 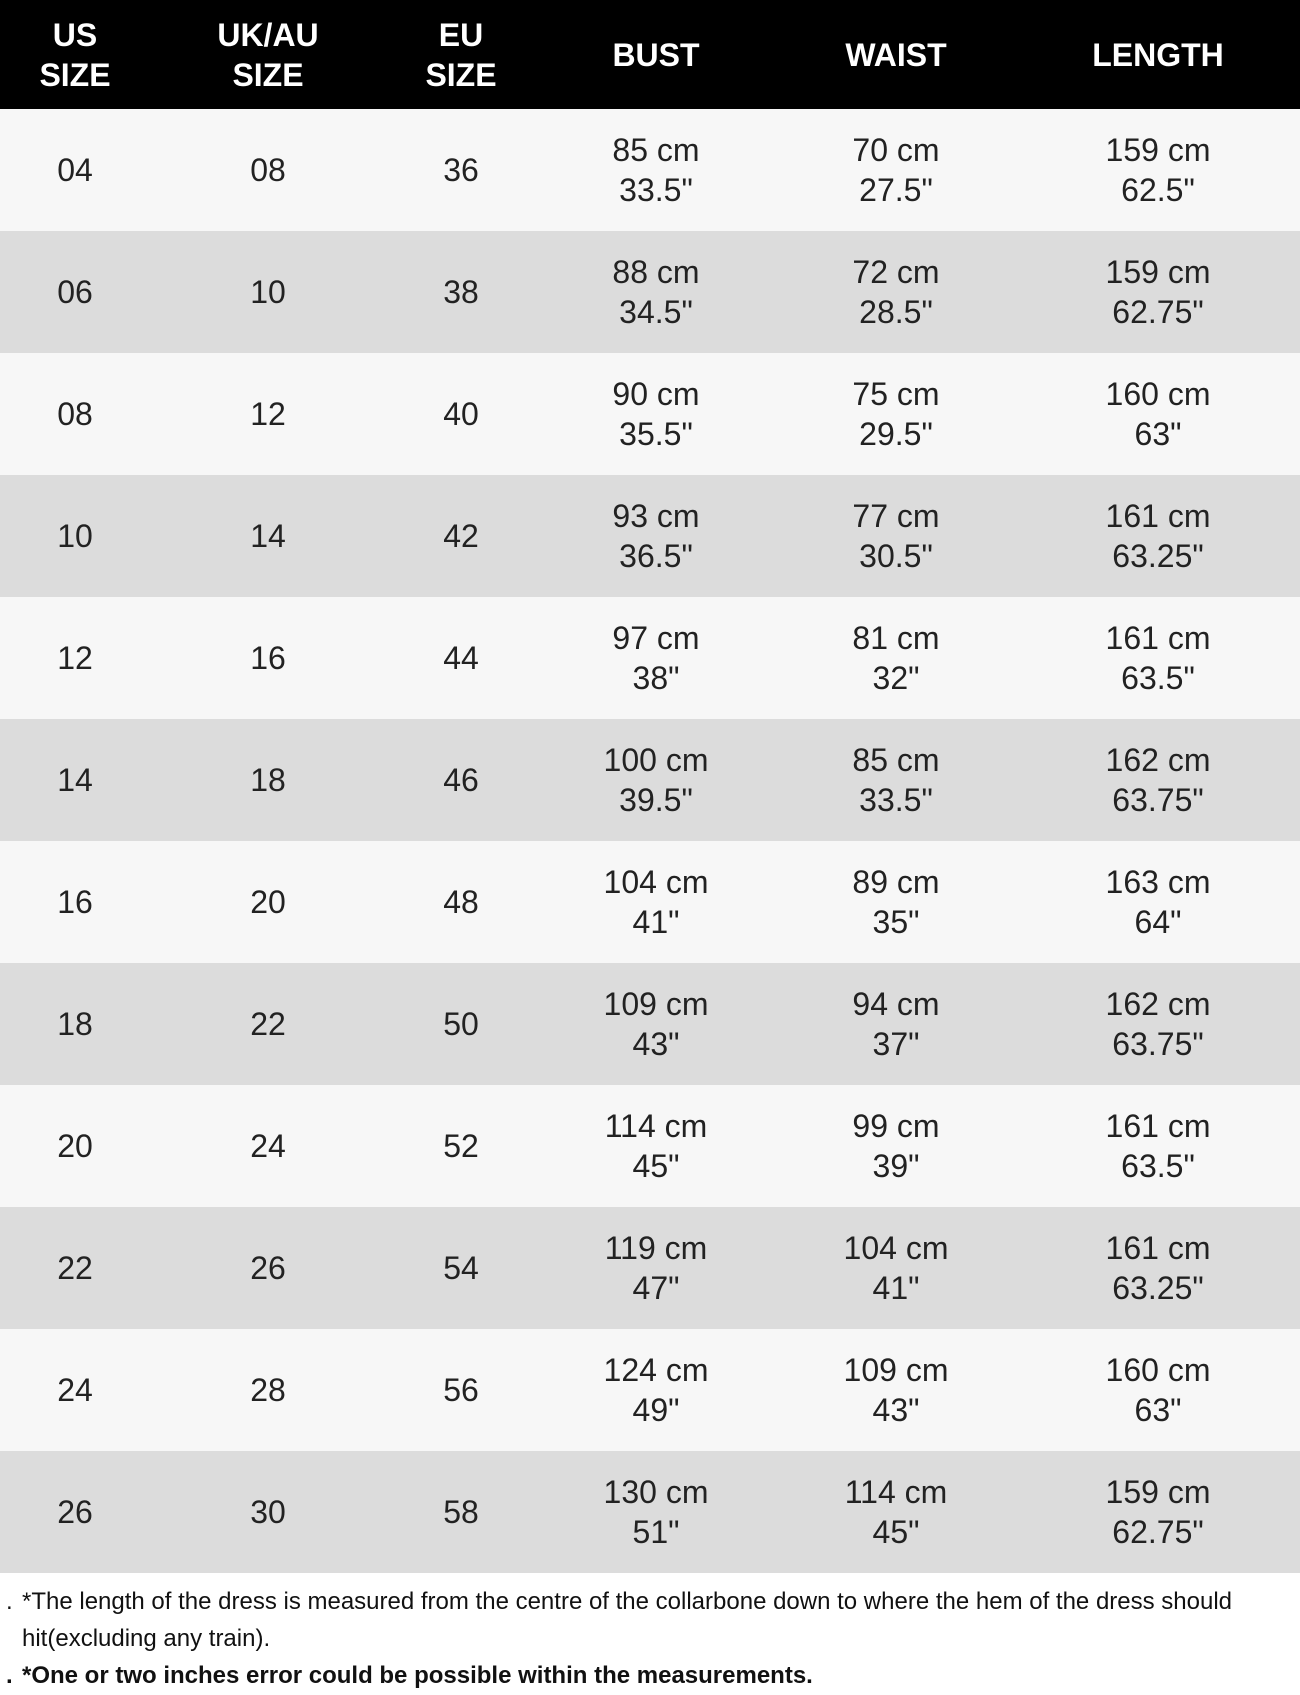 I want to click on cell-value: 29.5", so click(x=896, y=434).